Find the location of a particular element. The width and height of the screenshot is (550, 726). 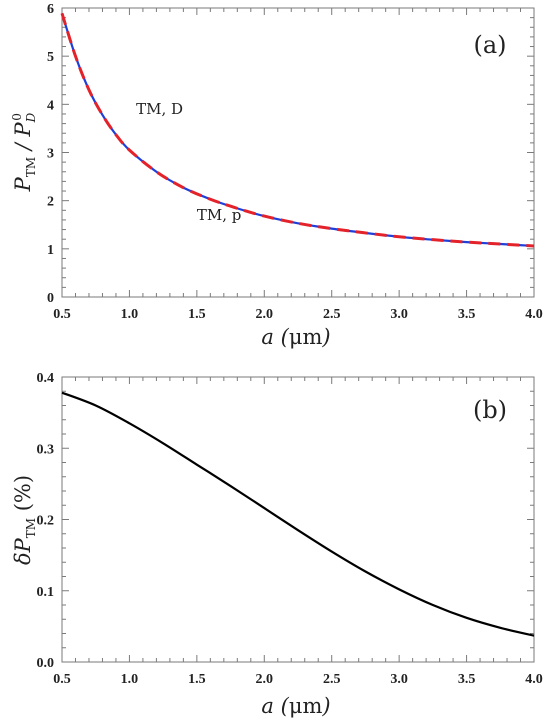

y-tick-label: 2 is located at coordinates (50, 202).